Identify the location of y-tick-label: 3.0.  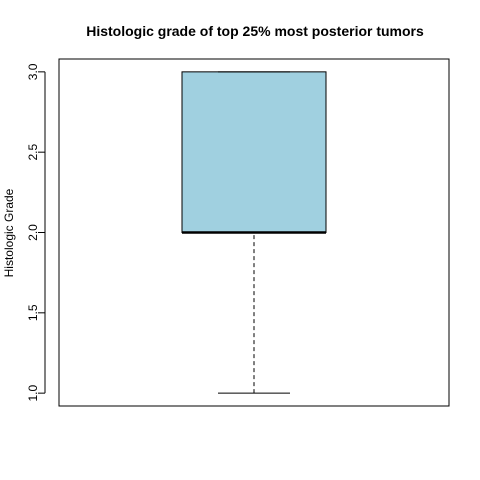
(33, 71).